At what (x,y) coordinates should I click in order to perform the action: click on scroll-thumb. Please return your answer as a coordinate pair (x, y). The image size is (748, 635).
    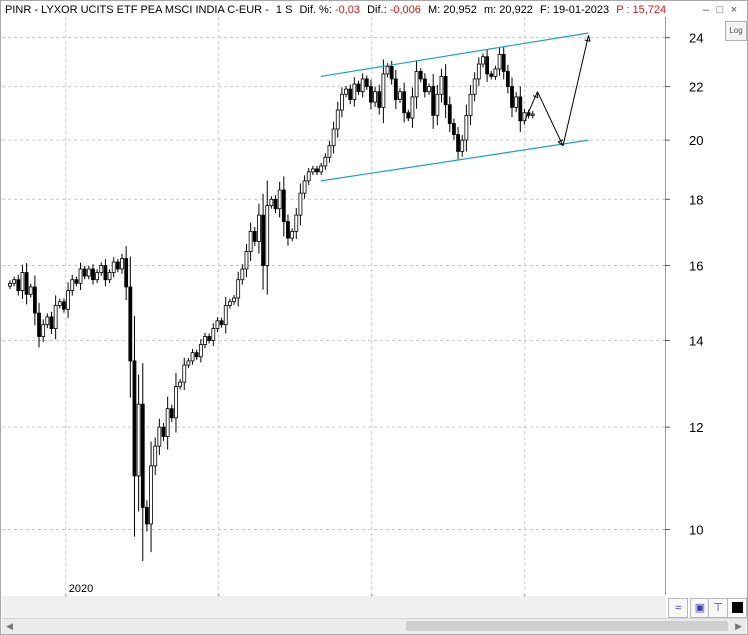
    Looking at the image, I should click on (567, 626).